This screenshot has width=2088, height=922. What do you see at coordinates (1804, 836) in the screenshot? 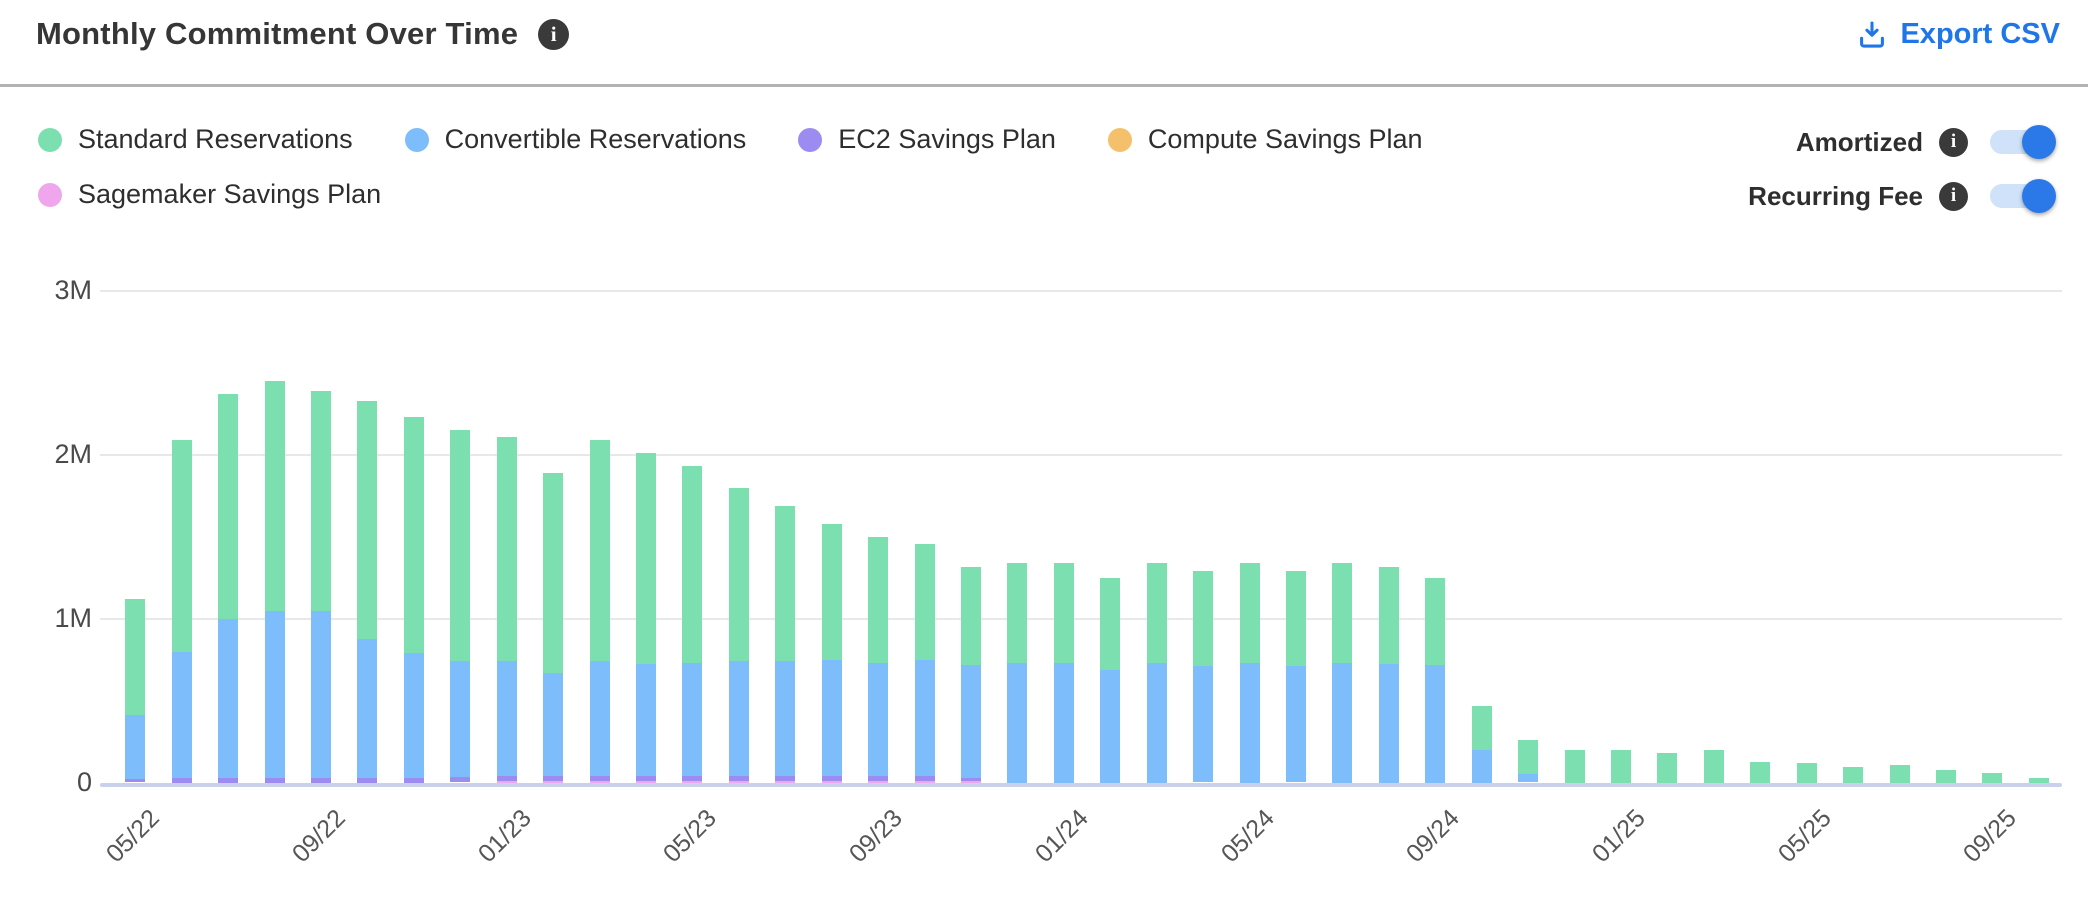
I see `x-tick-label: 05/25` at bounding box center [1804, 836].